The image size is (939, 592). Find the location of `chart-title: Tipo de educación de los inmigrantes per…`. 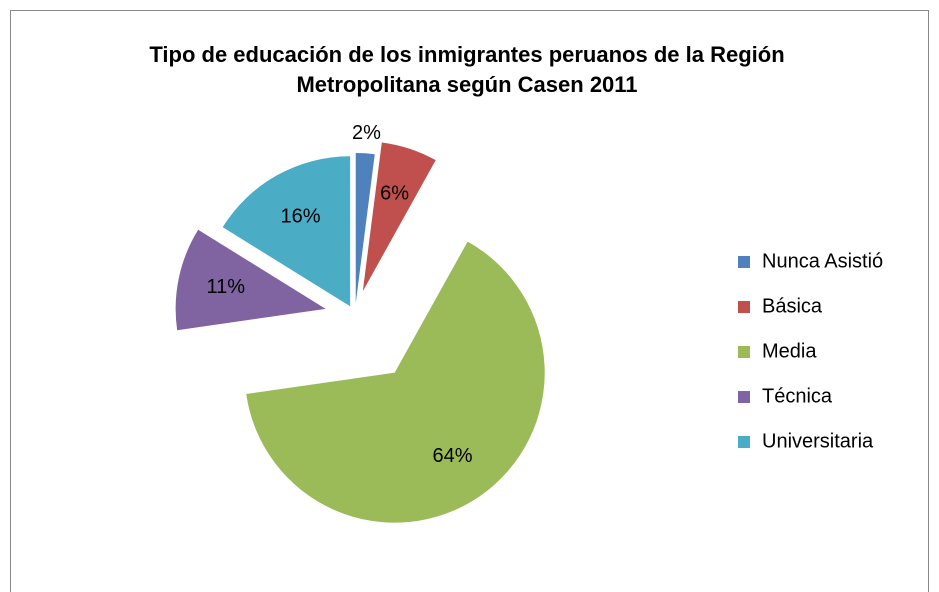

chart-title: Tipo de educación de los inmigrantes per… is located at coordinates (467, 69).